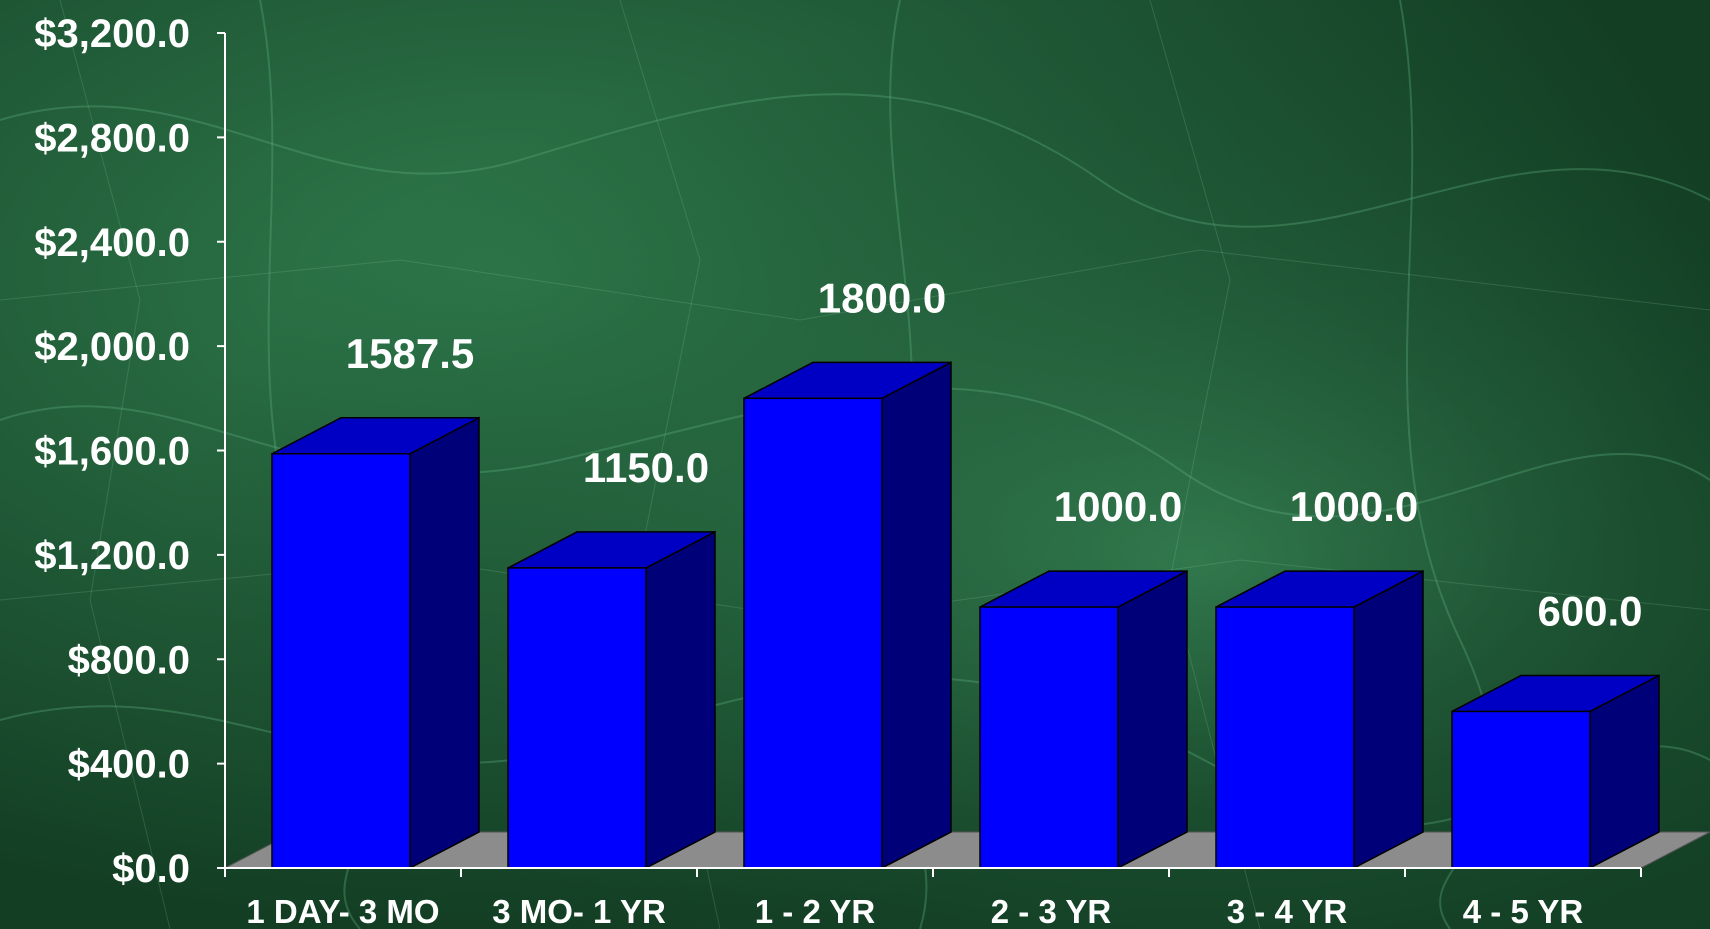  I want to click on bar-value-label: 1800.0, so click(882, 297).